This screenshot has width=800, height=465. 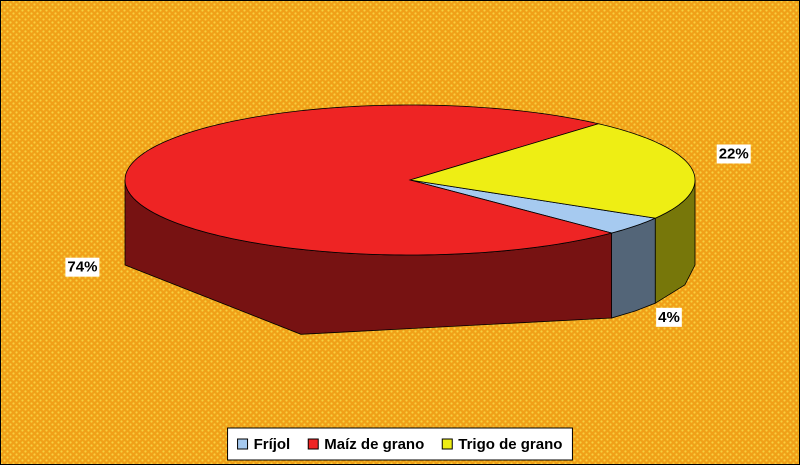 What do you see at coordinates (272, 444) in the screenshot?
I see `legend-label: Fríjol` at bounding box center [272, 444].